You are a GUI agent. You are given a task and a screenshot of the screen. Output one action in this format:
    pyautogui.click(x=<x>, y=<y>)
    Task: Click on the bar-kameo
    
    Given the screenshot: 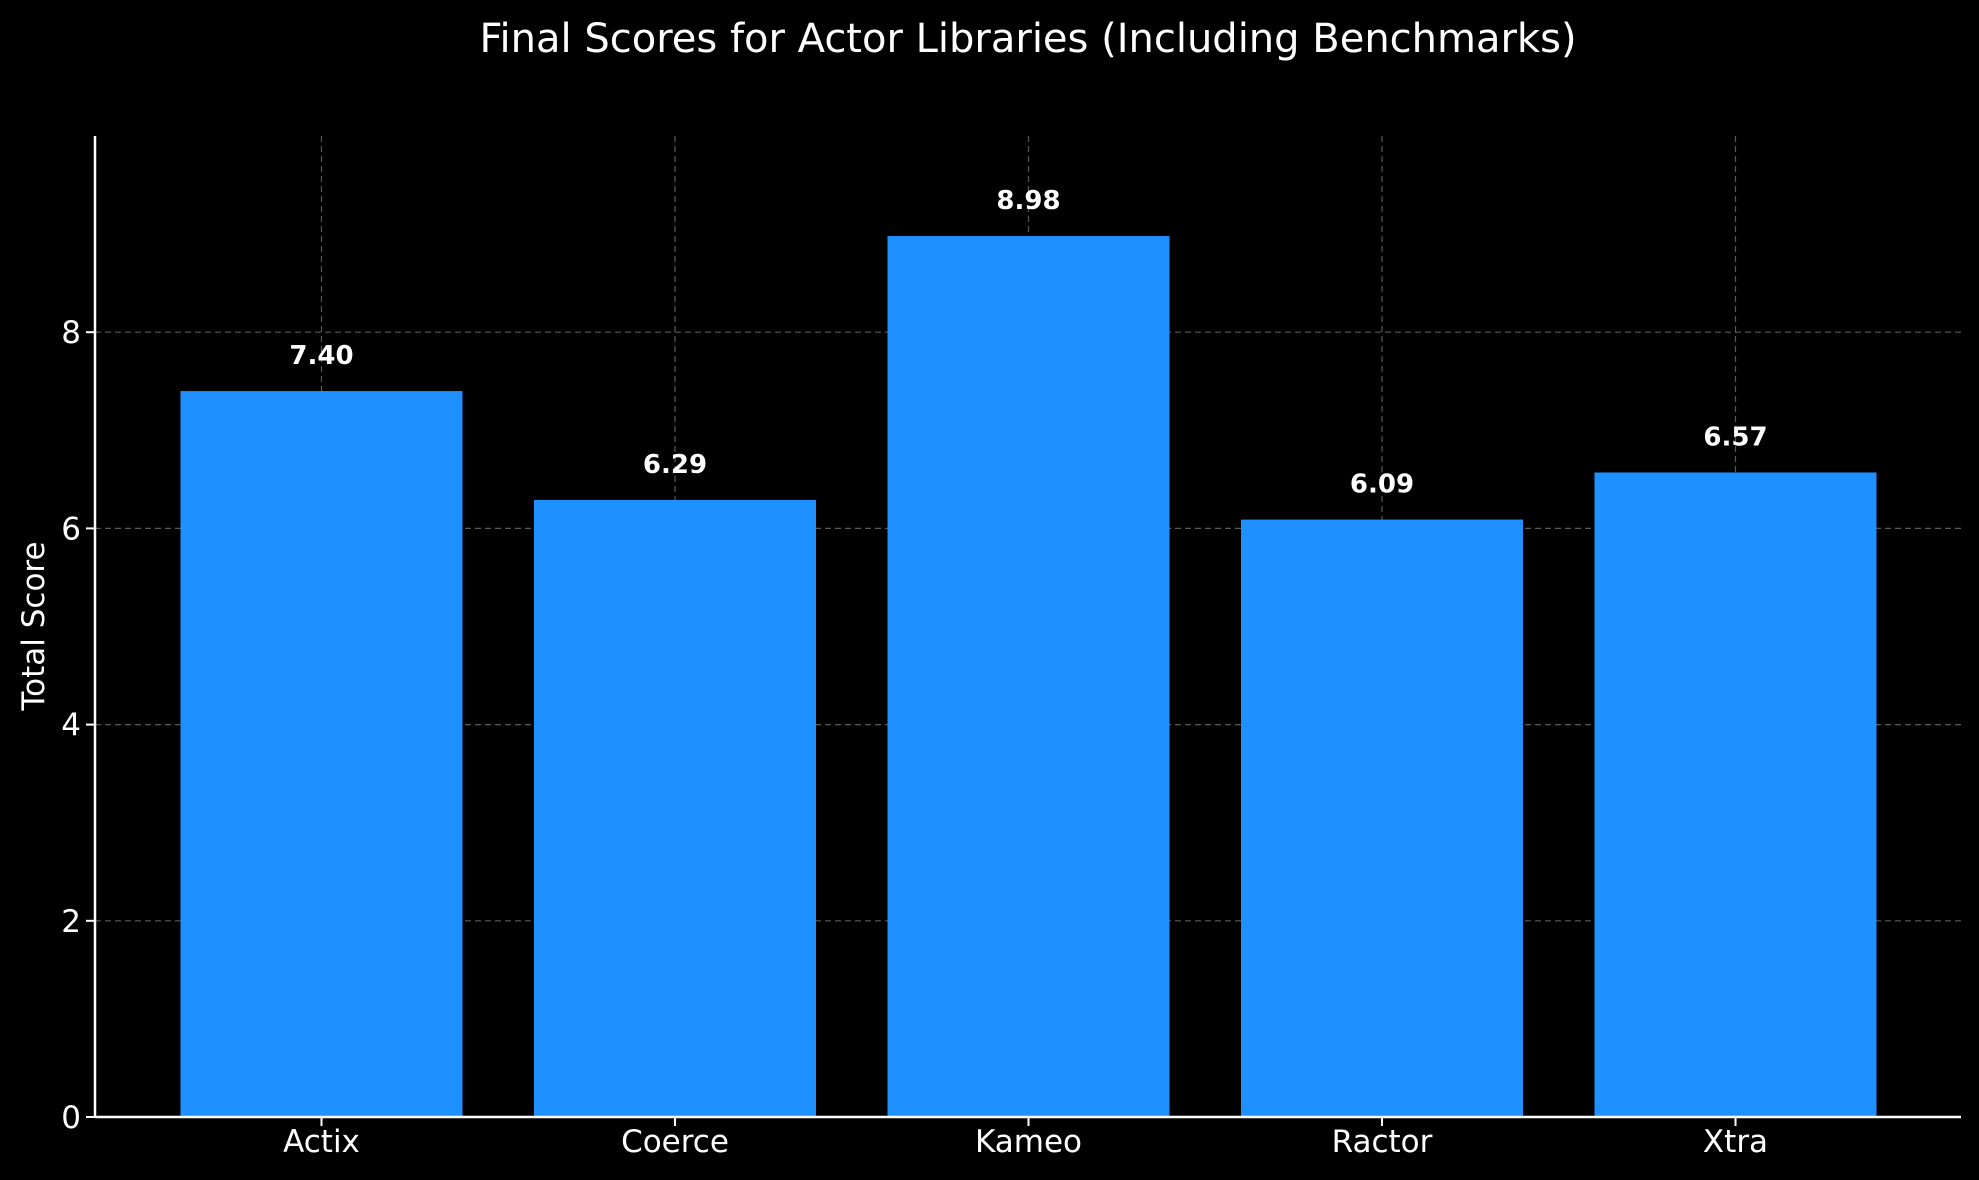 What is the action you would take?
    pyautogui.click(x=1028, y=676)
    